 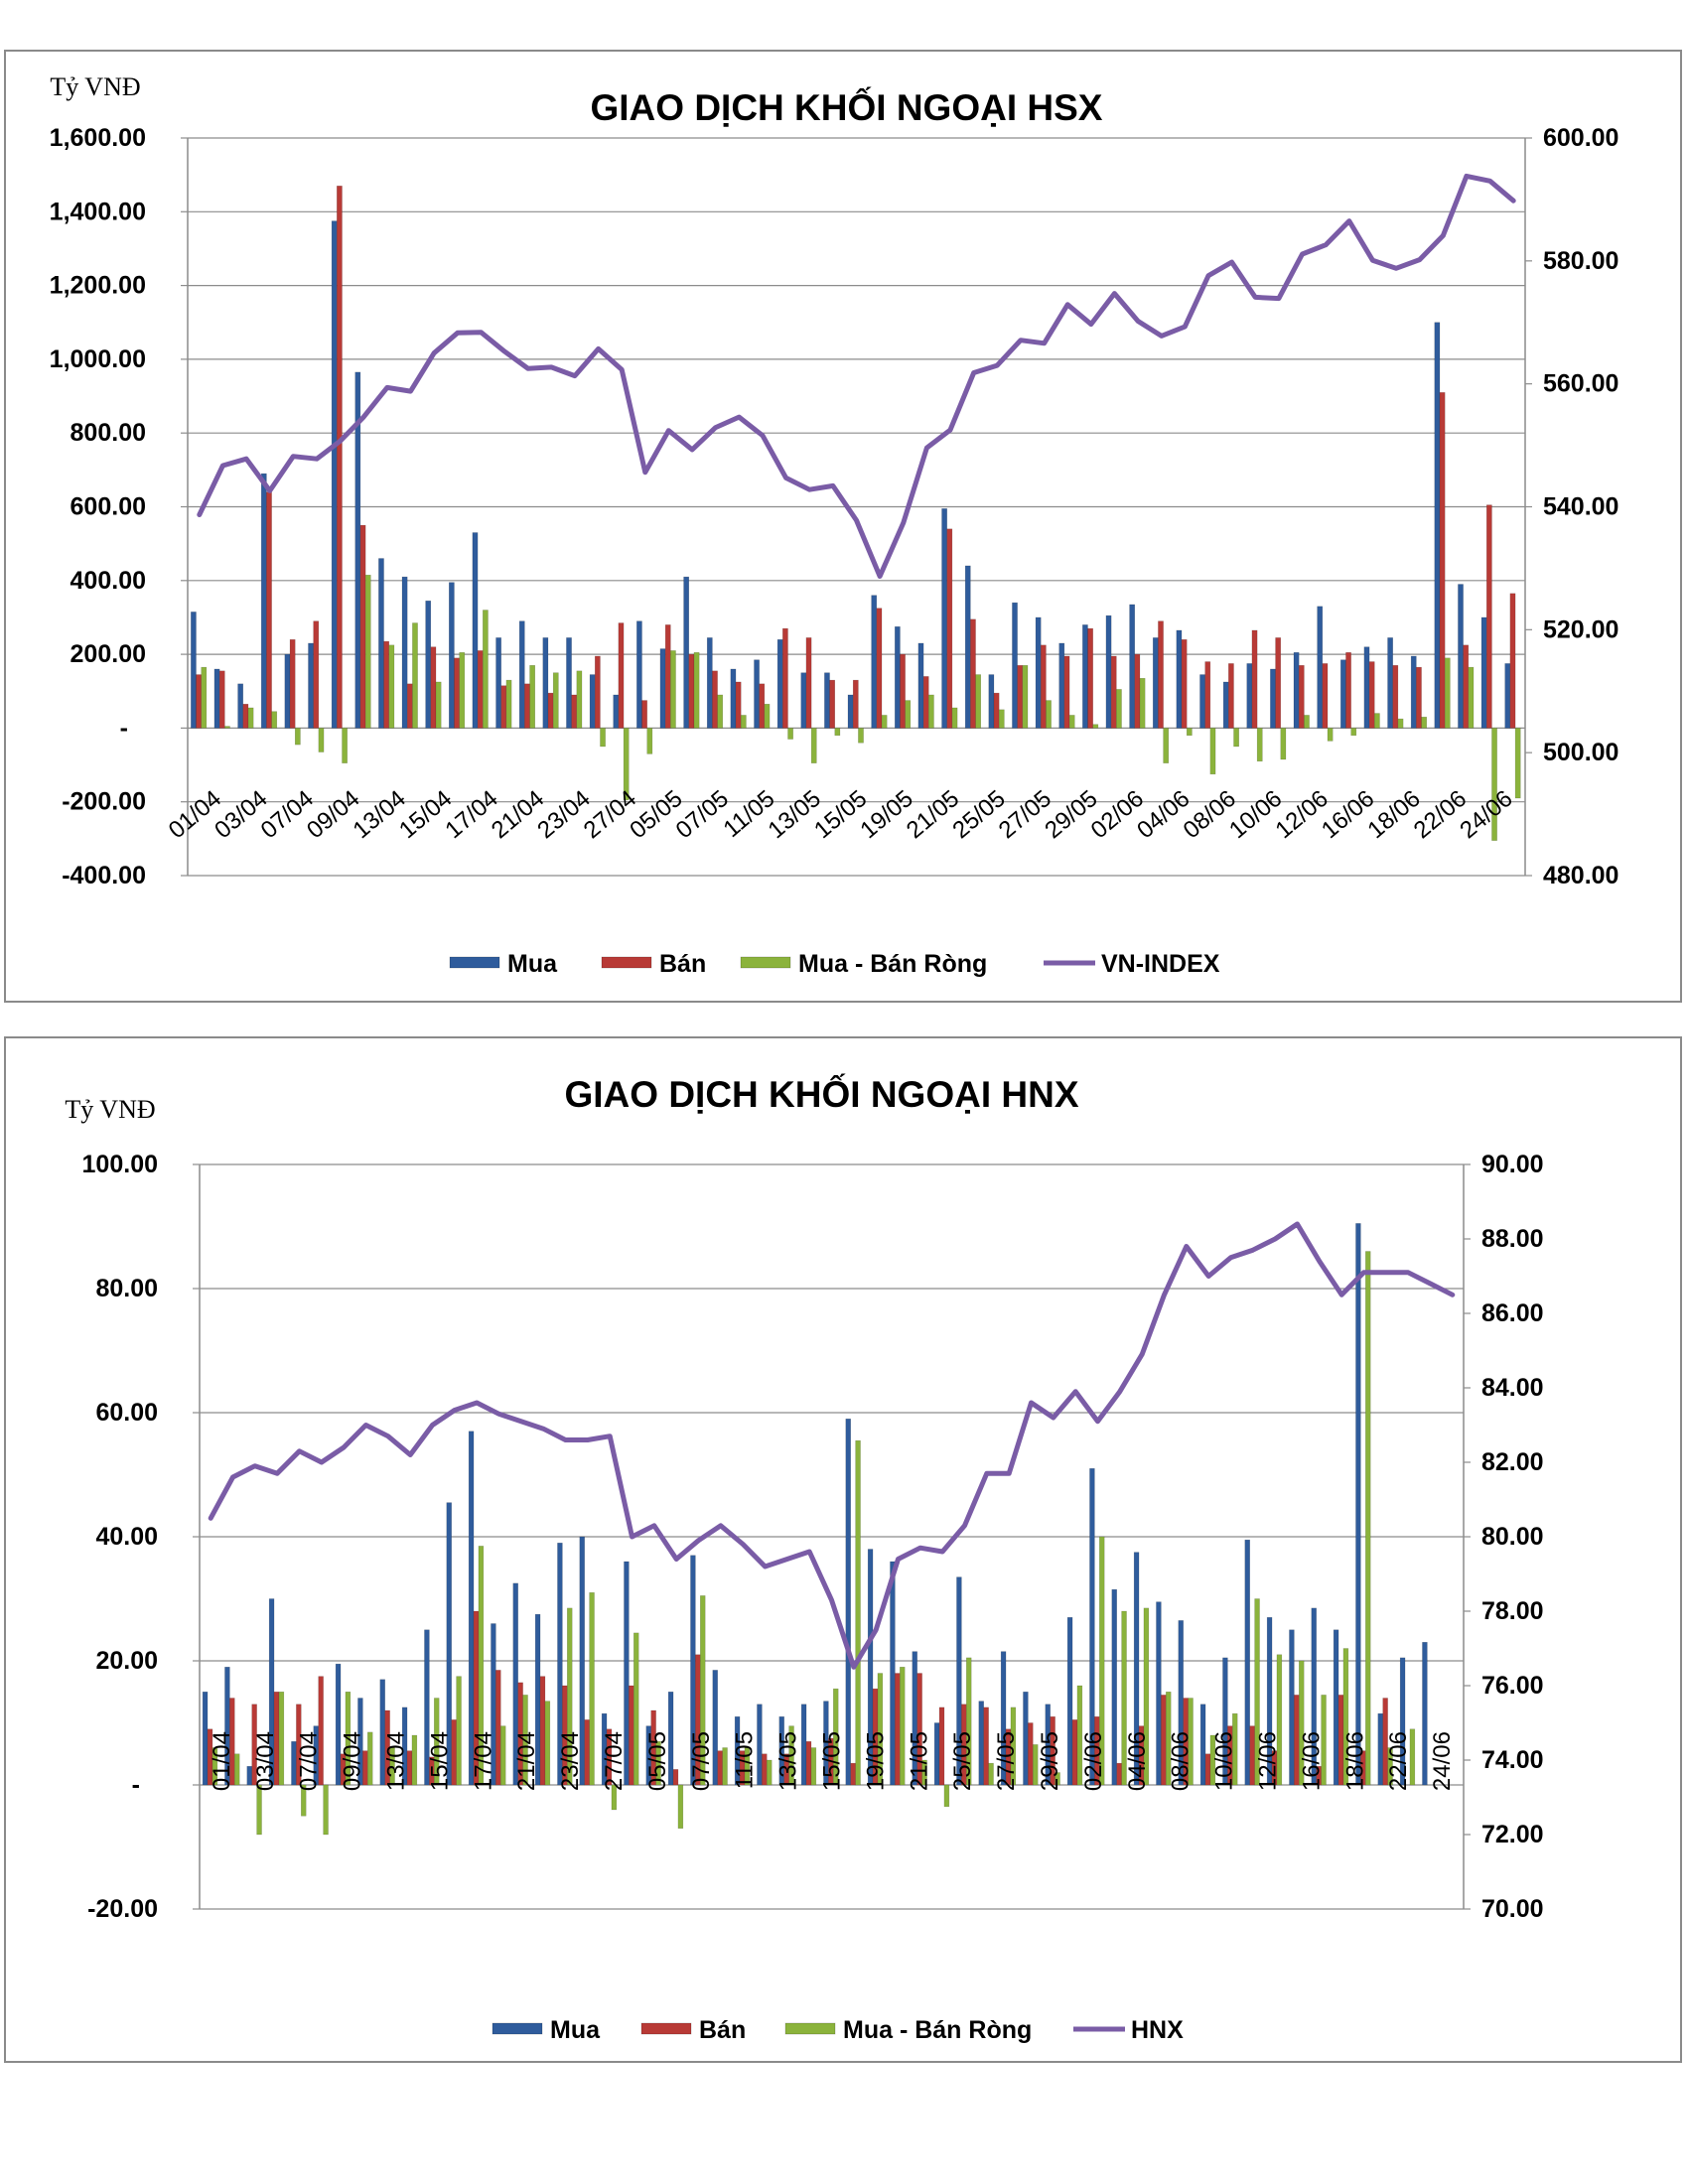 What do you see at coordinates (1006, 1761) in the screenshot?
I see `hnx-x-tick-label: 27/05` at bounding box center [1006, 1761].